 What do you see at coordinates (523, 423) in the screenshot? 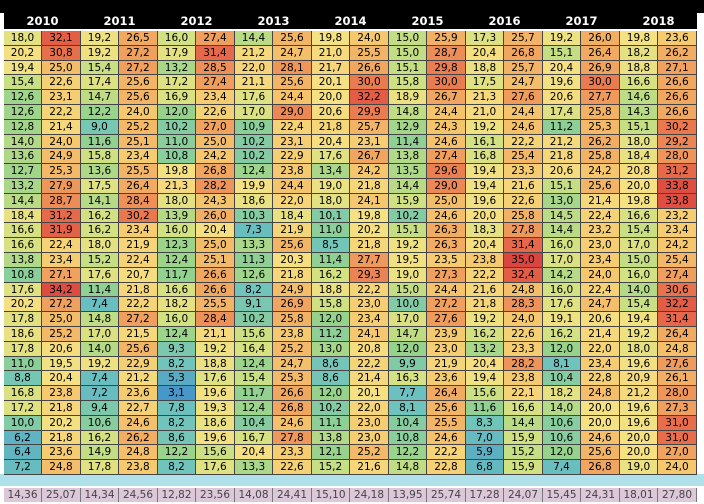
I see `max-temp-cell: 14,4` at bounding box center [523, 423].